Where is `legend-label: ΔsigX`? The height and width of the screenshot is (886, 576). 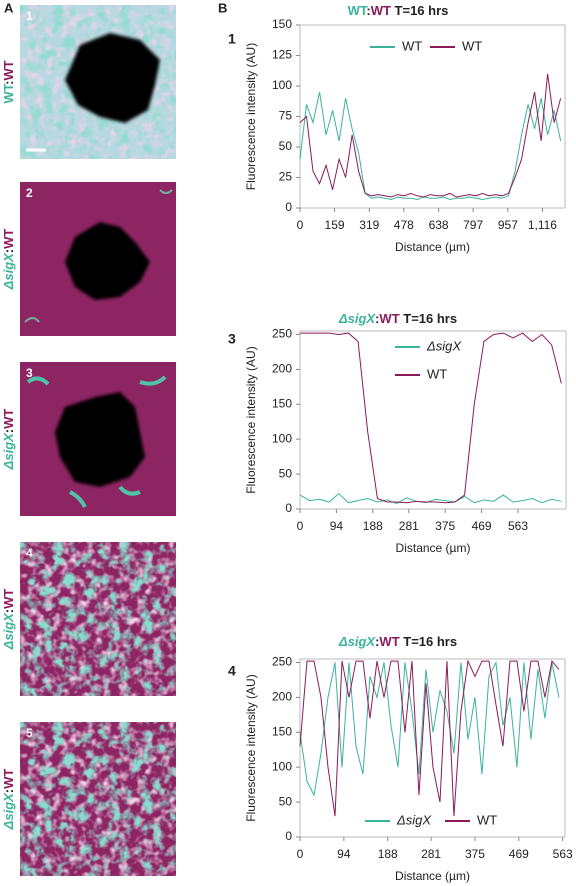 legend-label: ΔsigX is located at coordinates (414, 819).